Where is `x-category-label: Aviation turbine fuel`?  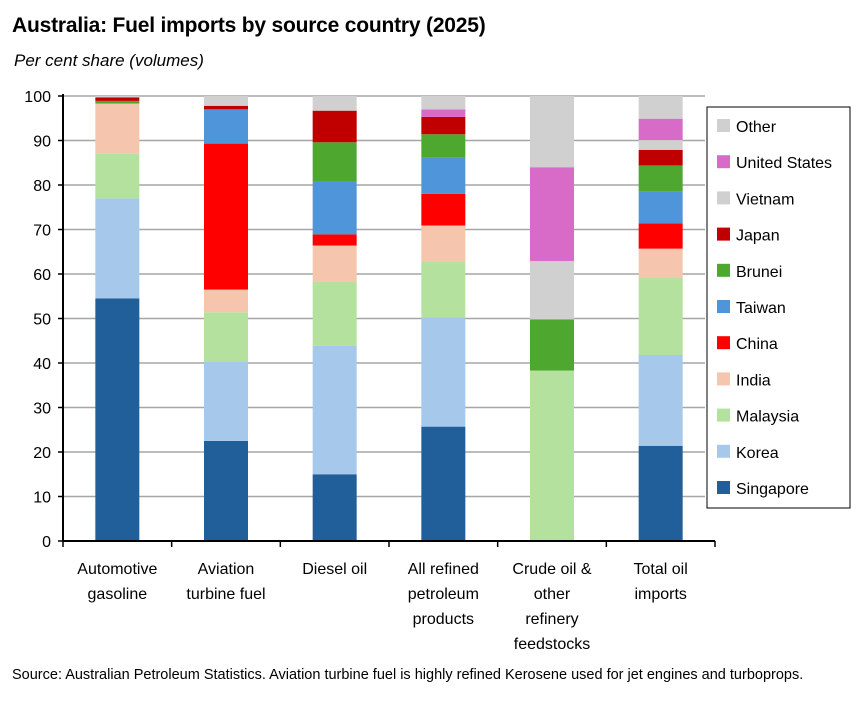
x-category-label: Aviation turbine fuel is located at coordinates (225, 582).